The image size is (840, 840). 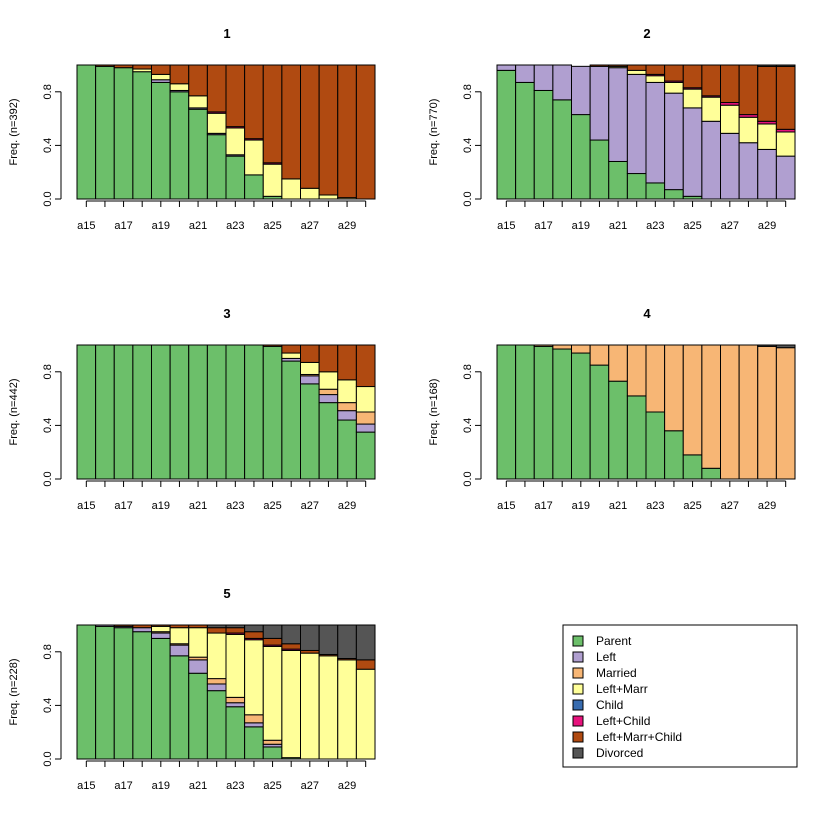 I want to click on y-axis-label: Freq. (n=168), so click(x=434, y=412).